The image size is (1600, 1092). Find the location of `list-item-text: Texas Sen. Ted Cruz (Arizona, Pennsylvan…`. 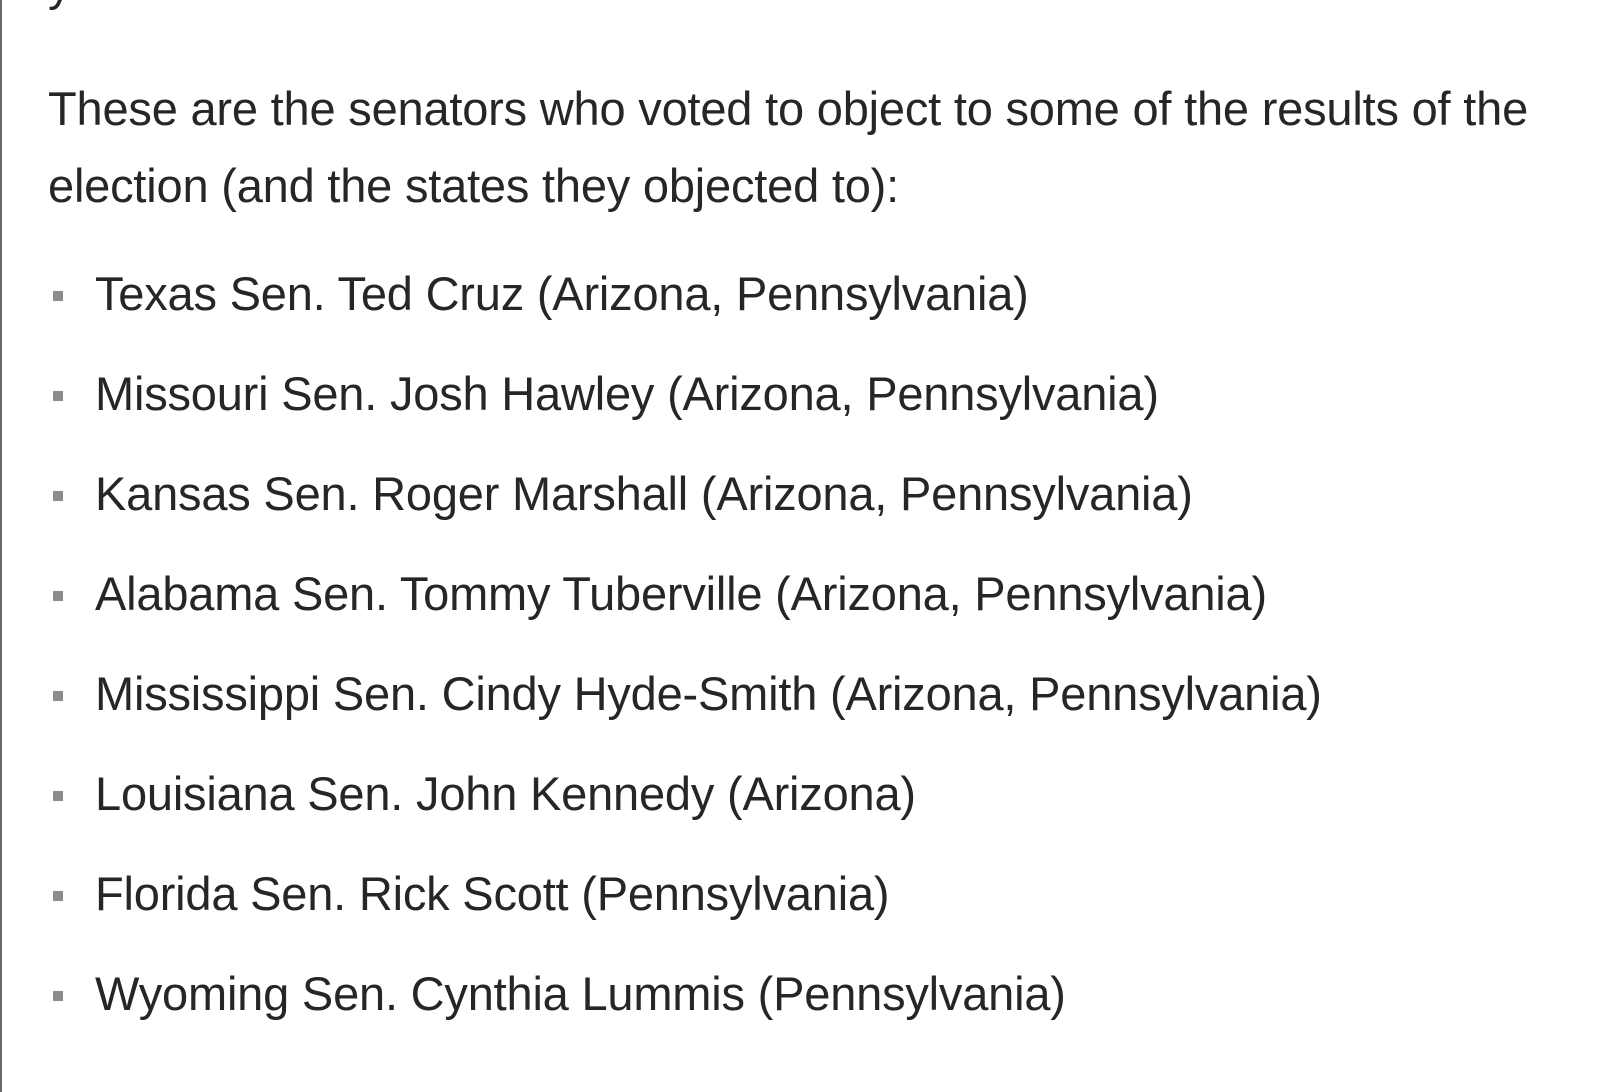

list-item-text: Texas Sen. Ted Cruz (Arizona, Pennsylvan… is located at coordinates (562, 293).